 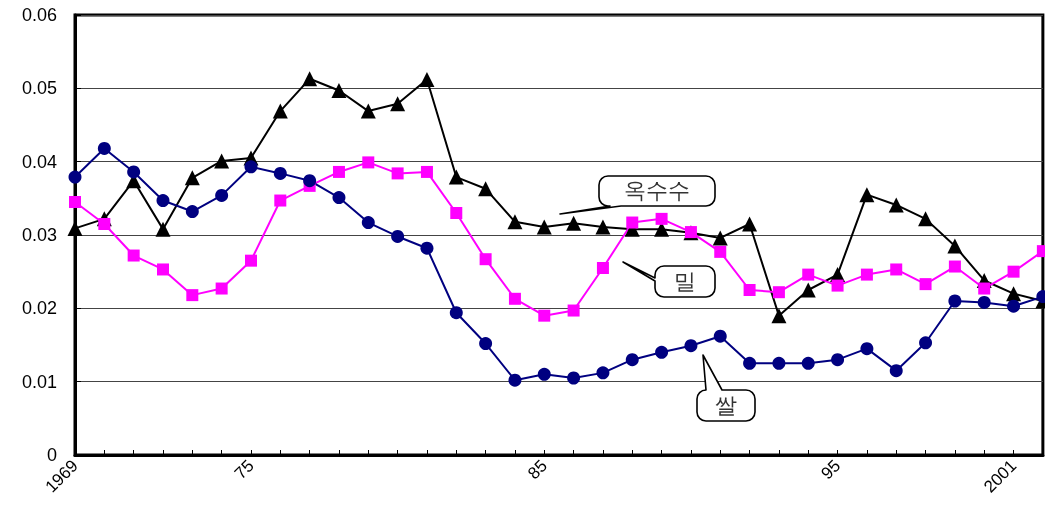 I want to click on series-label: 옥수수, so click(x=657, y=190).